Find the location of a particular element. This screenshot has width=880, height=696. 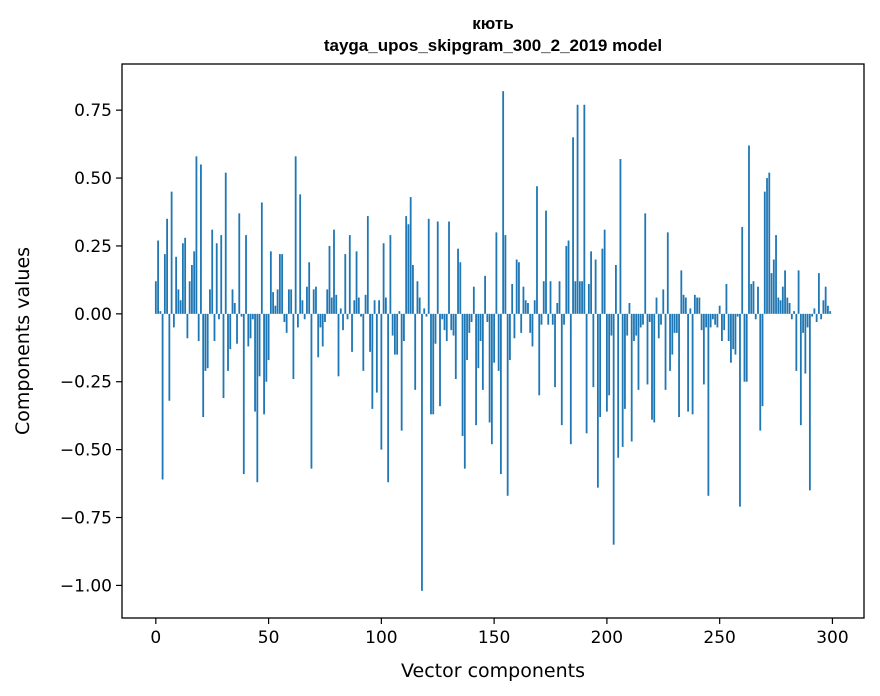

y-tick-label: −0.50 is located at coordinates (86, 451).